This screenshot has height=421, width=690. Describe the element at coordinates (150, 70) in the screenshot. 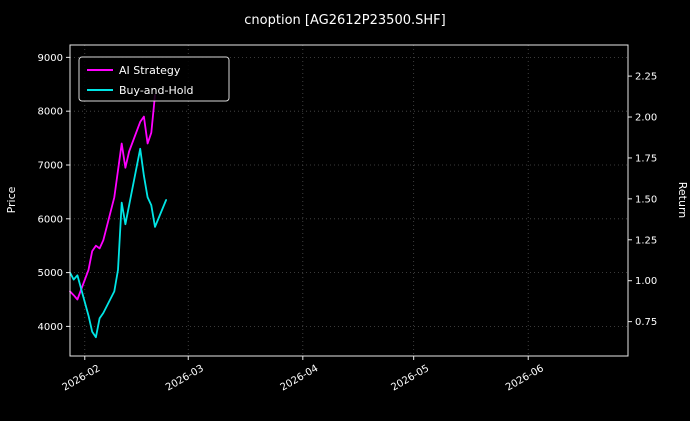

I see `legend-label: AI Strategy` at that location.